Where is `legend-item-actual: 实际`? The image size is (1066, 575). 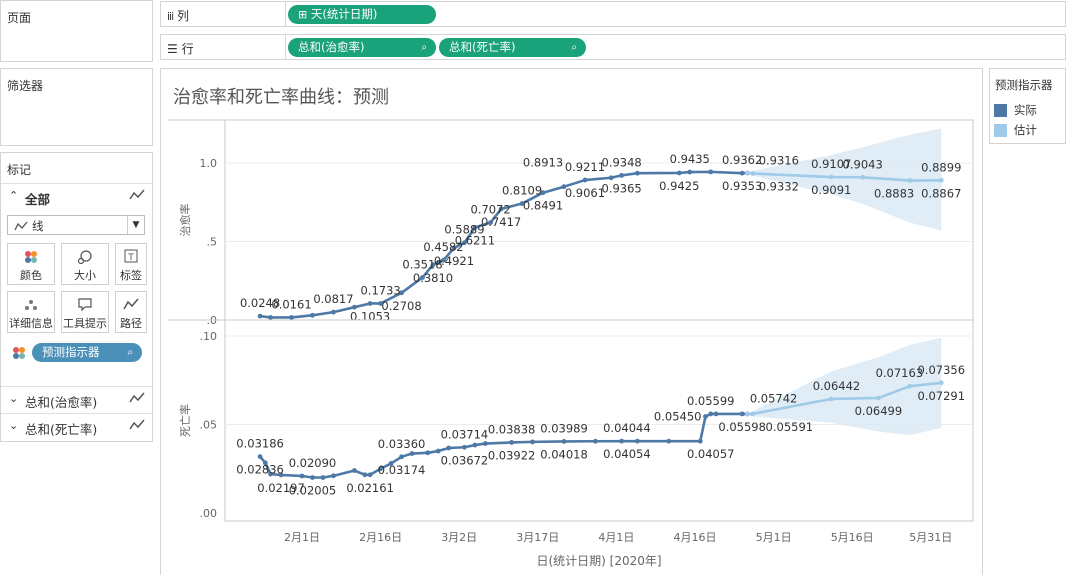 legend-item-actual: 实际 is located at coordinates (1015, 110).